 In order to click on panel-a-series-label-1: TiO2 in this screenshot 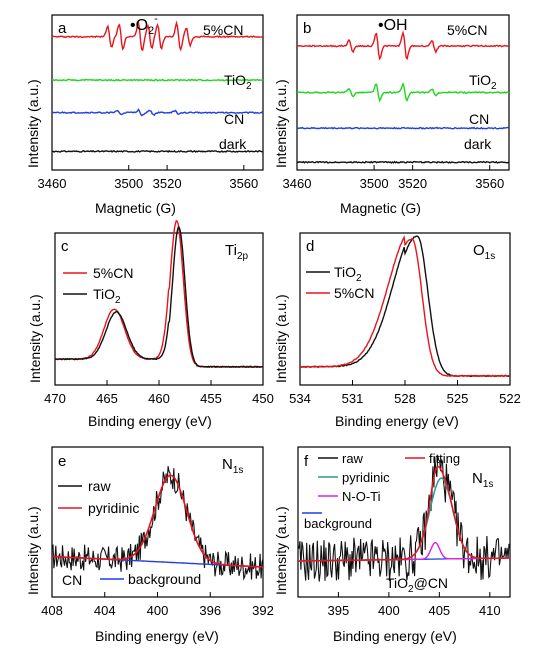, I will do `click(238, 82)`.